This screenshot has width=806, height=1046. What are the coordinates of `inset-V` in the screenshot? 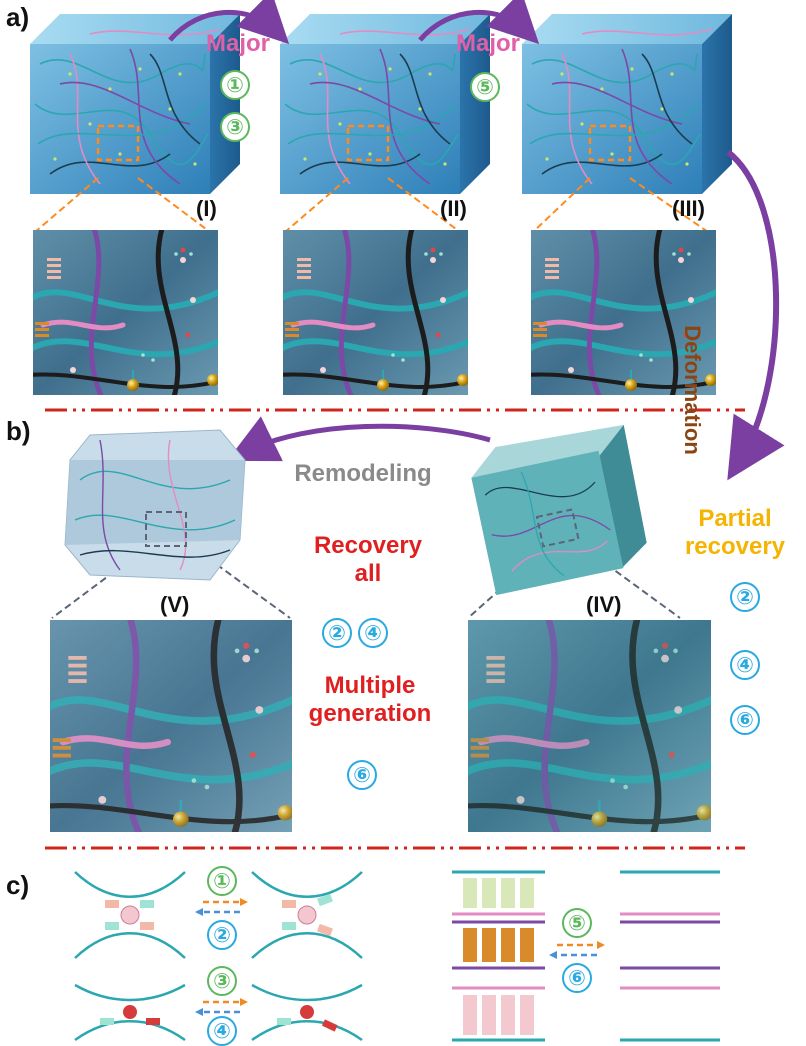 It's located at (171, 726).